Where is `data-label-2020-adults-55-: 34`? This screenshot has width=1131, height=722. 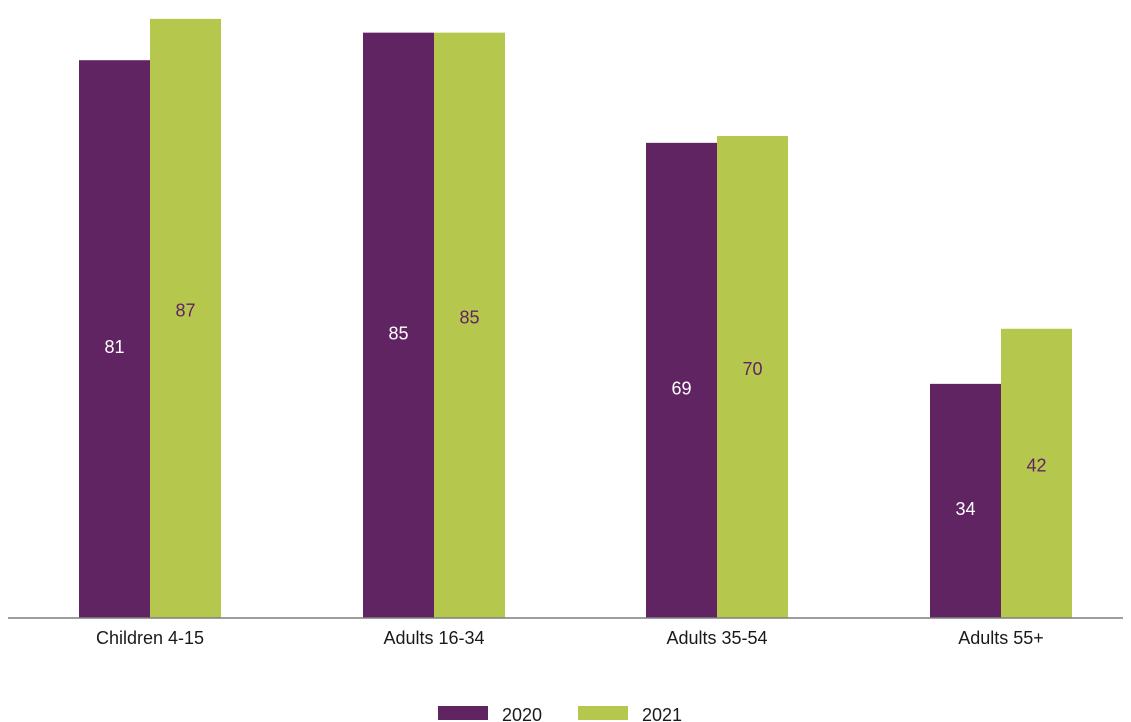 data-label-2020-adults-55-: 34 is located at coordinates (965, 509).